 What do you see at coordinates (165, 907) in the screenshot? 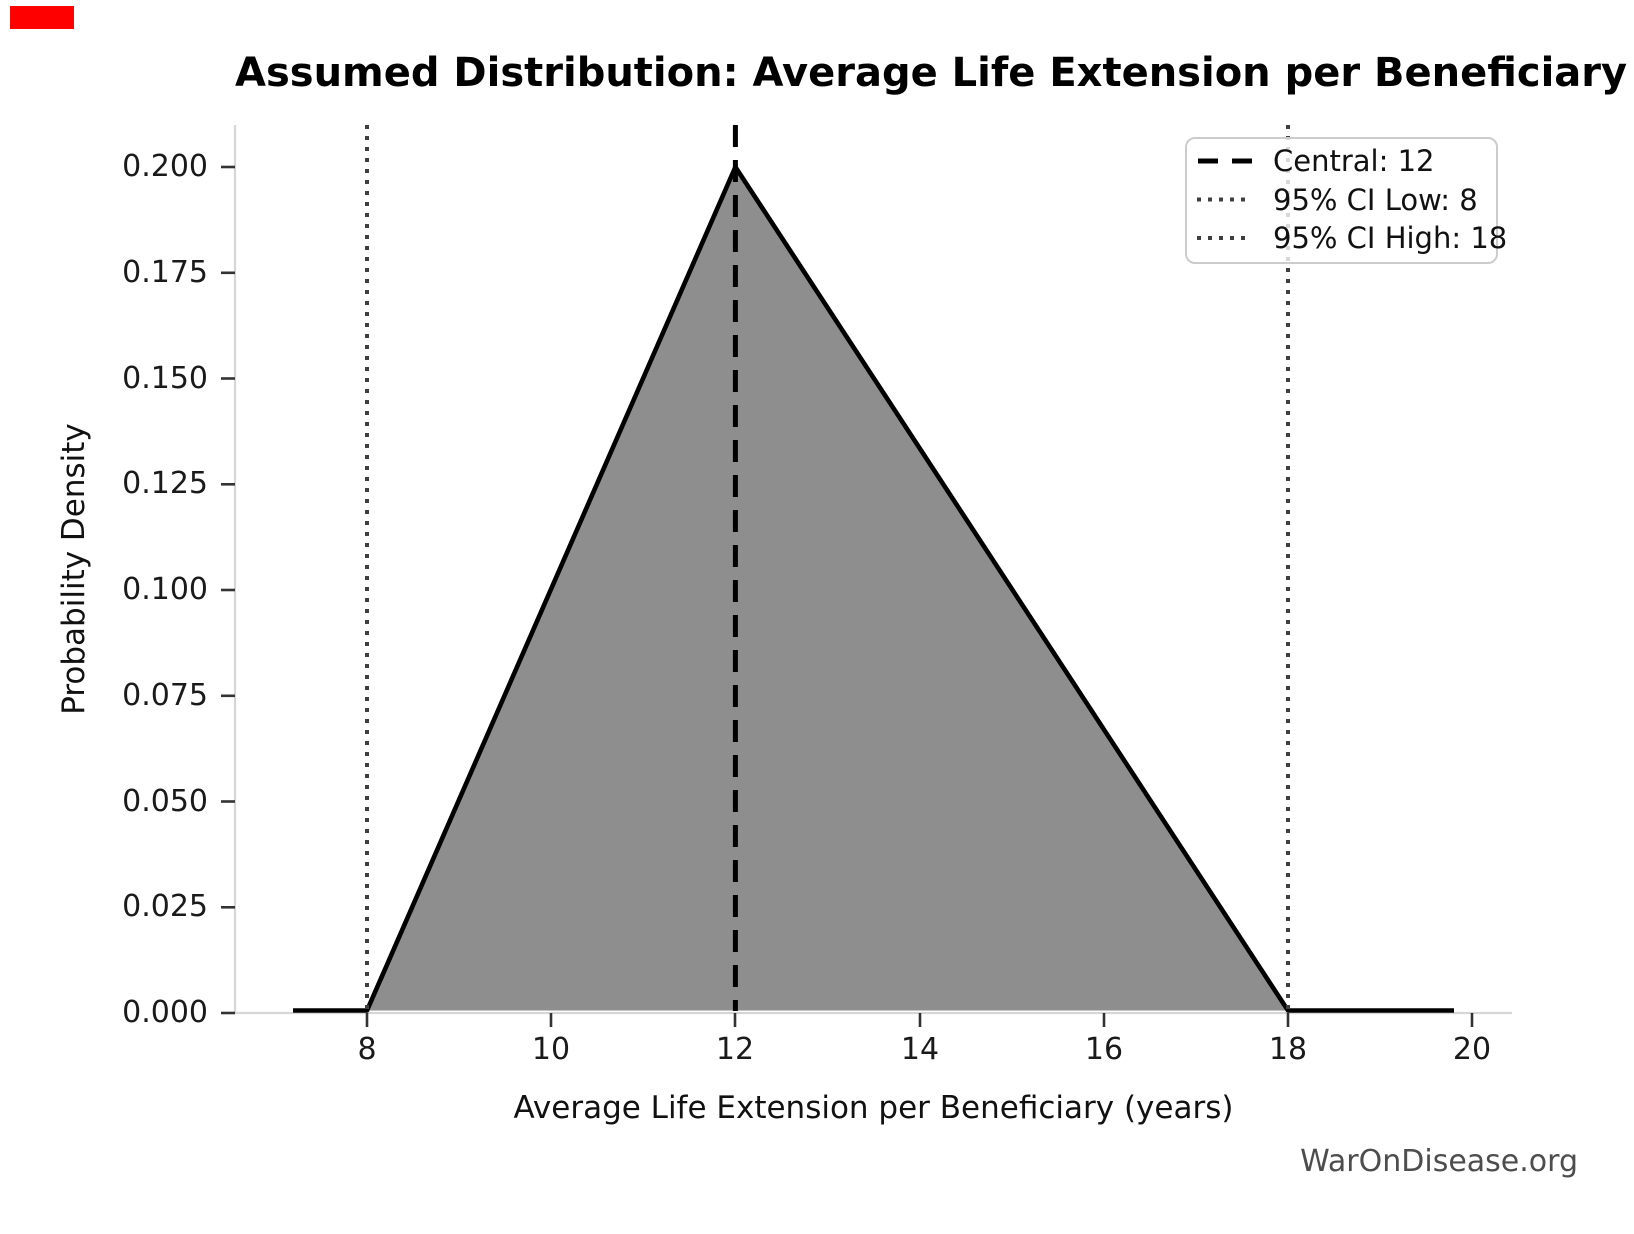
I see `ytick-0025: 0.025` at bounding box center [165, 907].